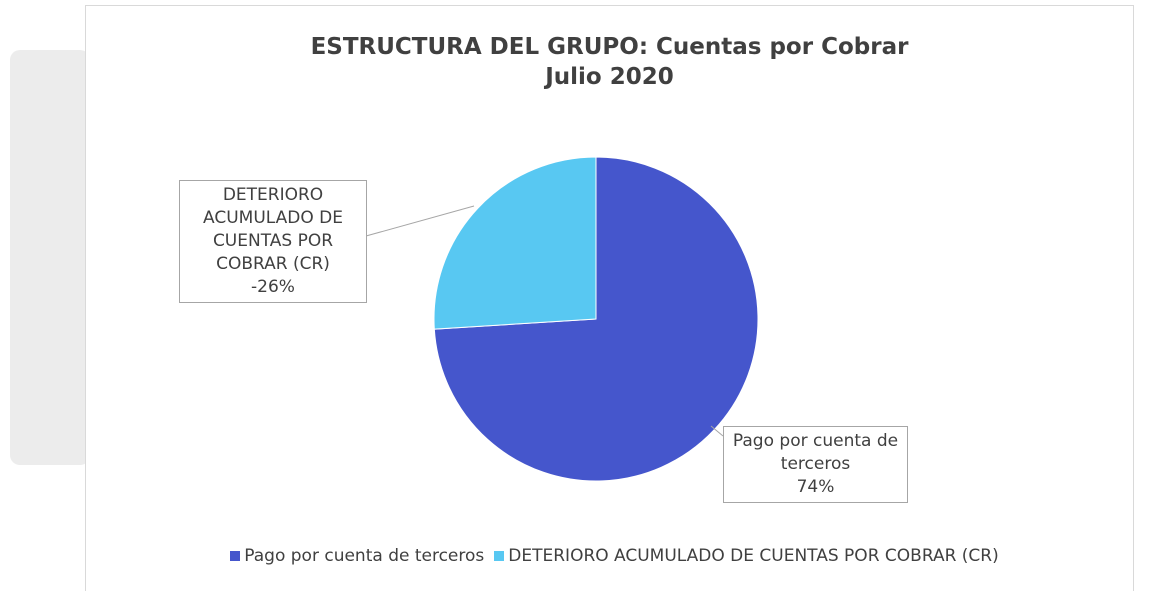 Image resolution: width=1172 pixels, height=591 pixels. I want to click on callout-category: Pago por cuenta de terceros, so click(815, 452).